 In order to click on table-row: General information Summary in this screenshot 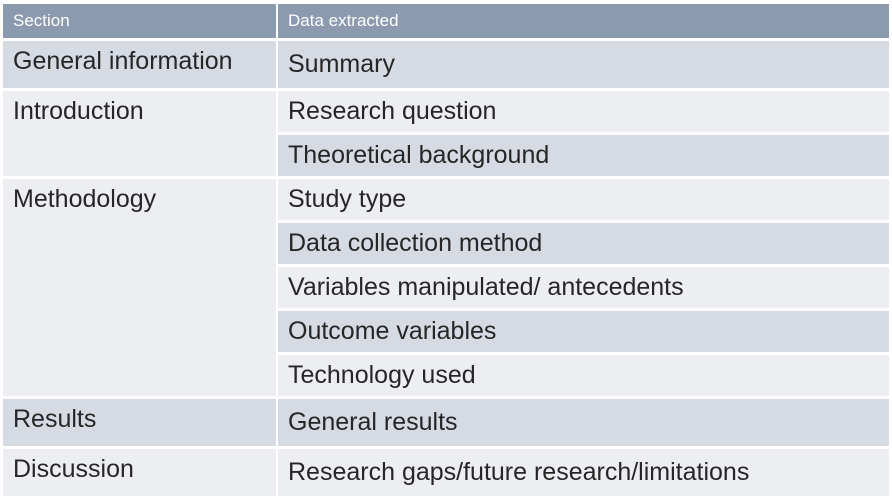, I will do `click(446, 65)`.